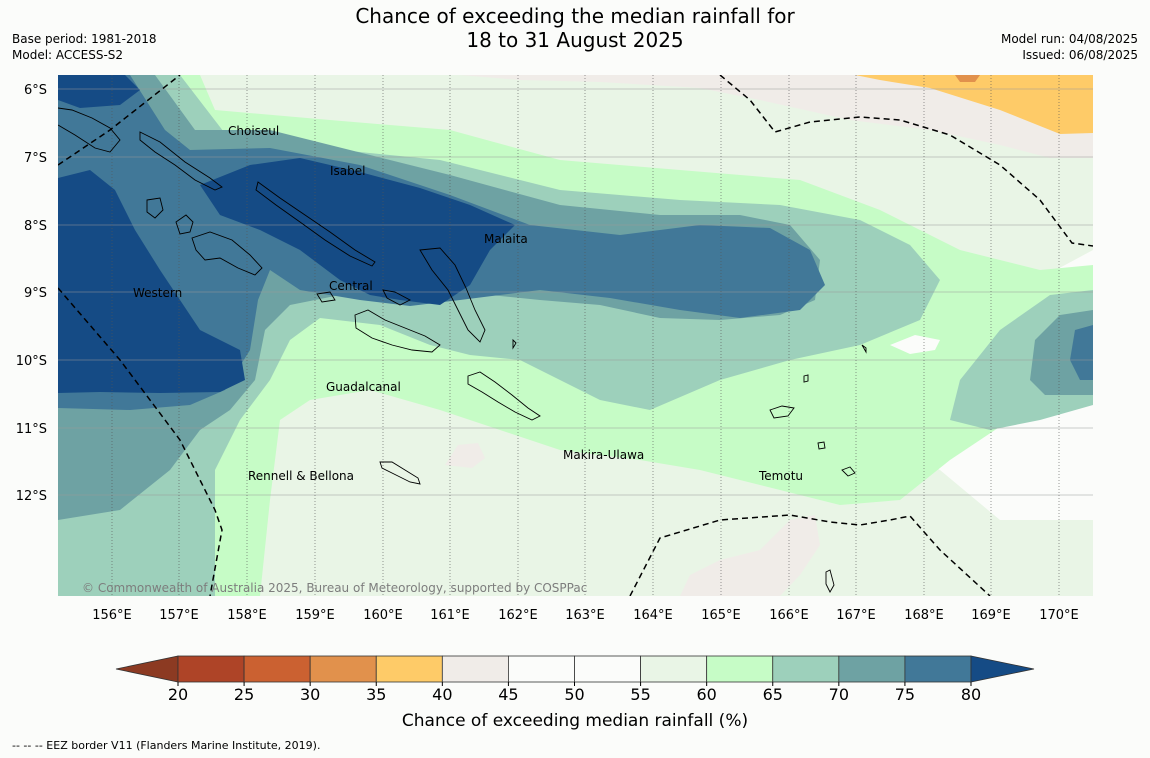 This screenshot has width=1150, height=758. Describe the element at coordinates (575, 721) in the screenshot. I see `colorbar-label: Chance of exceeding median rainfall (%)` at that location.